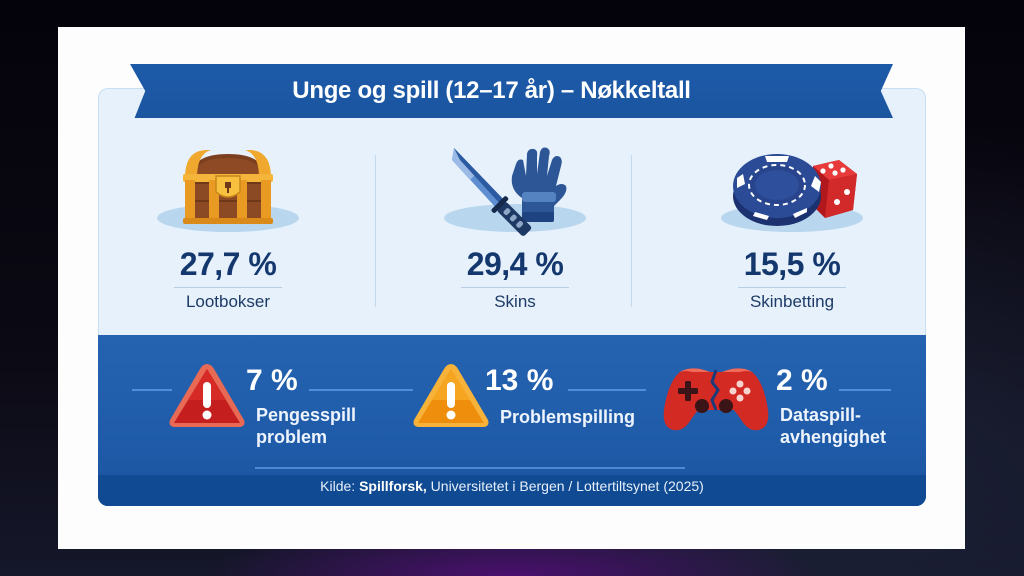  Describe the element at coordinates (515, 301) in the screenshot. I see `stat-label: Skins` at that location.